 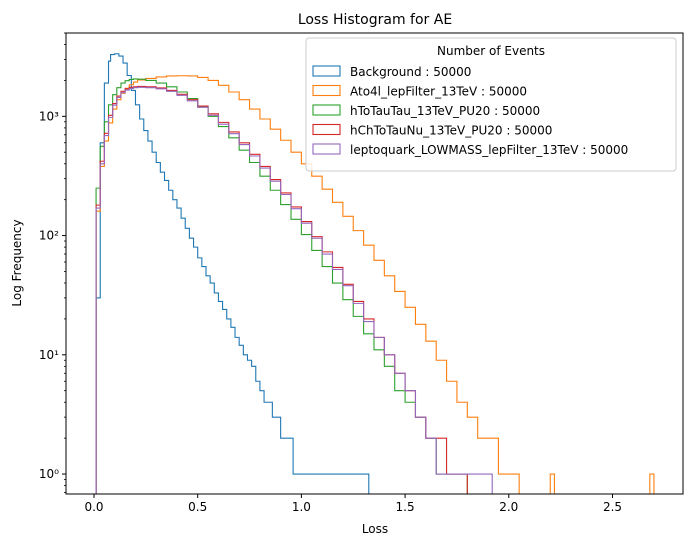 What do you see at coordinates (49, 474) in the screenshot?
I see `y-tick-label: 10⁰` at bounding box center [49, 474].